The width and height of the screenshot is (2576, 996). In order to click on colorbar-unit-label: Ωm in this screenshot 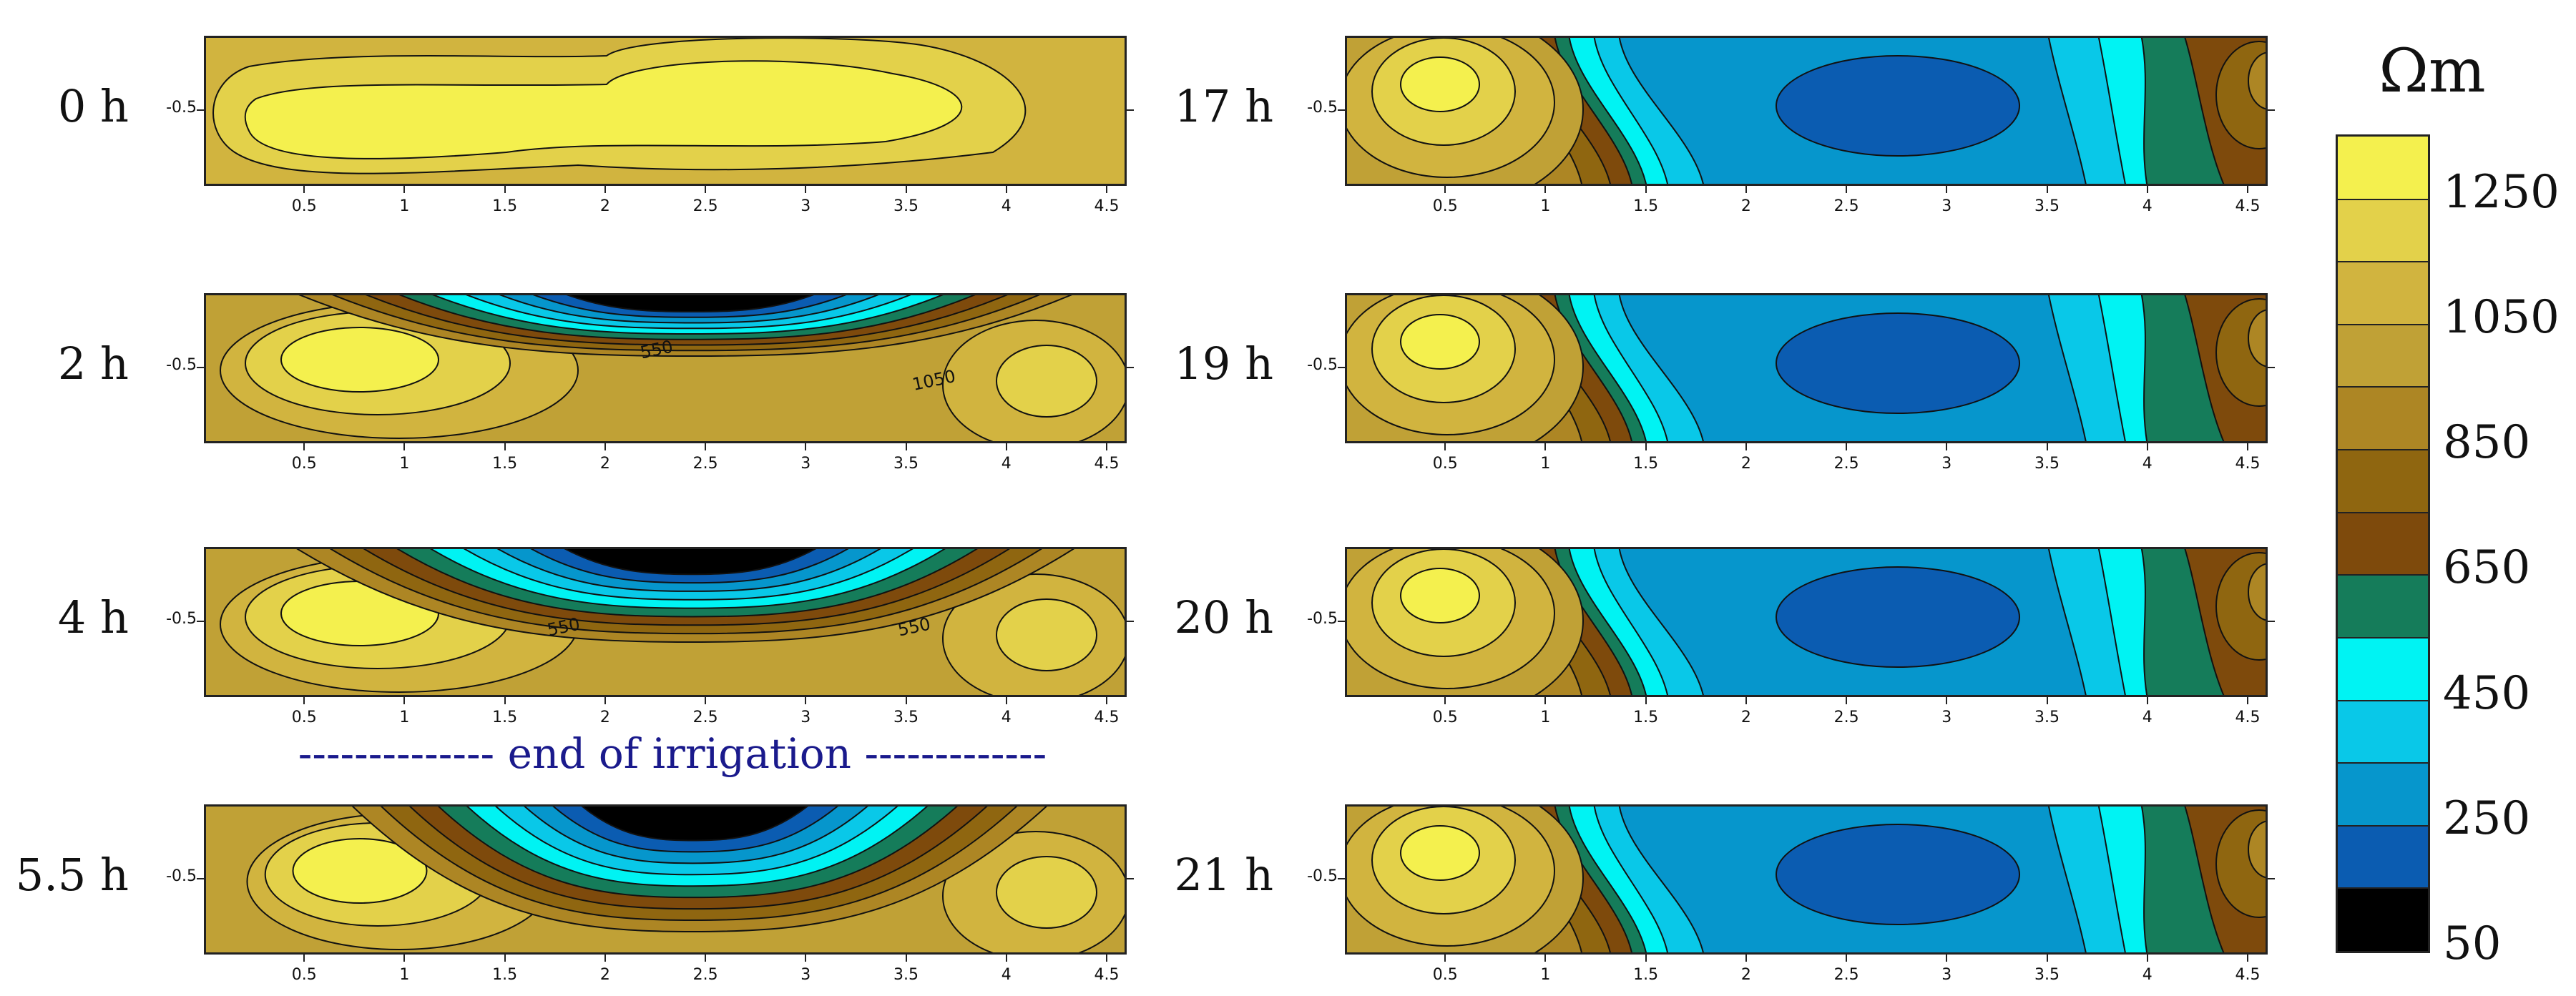, I will do `click(2432, 71)`.